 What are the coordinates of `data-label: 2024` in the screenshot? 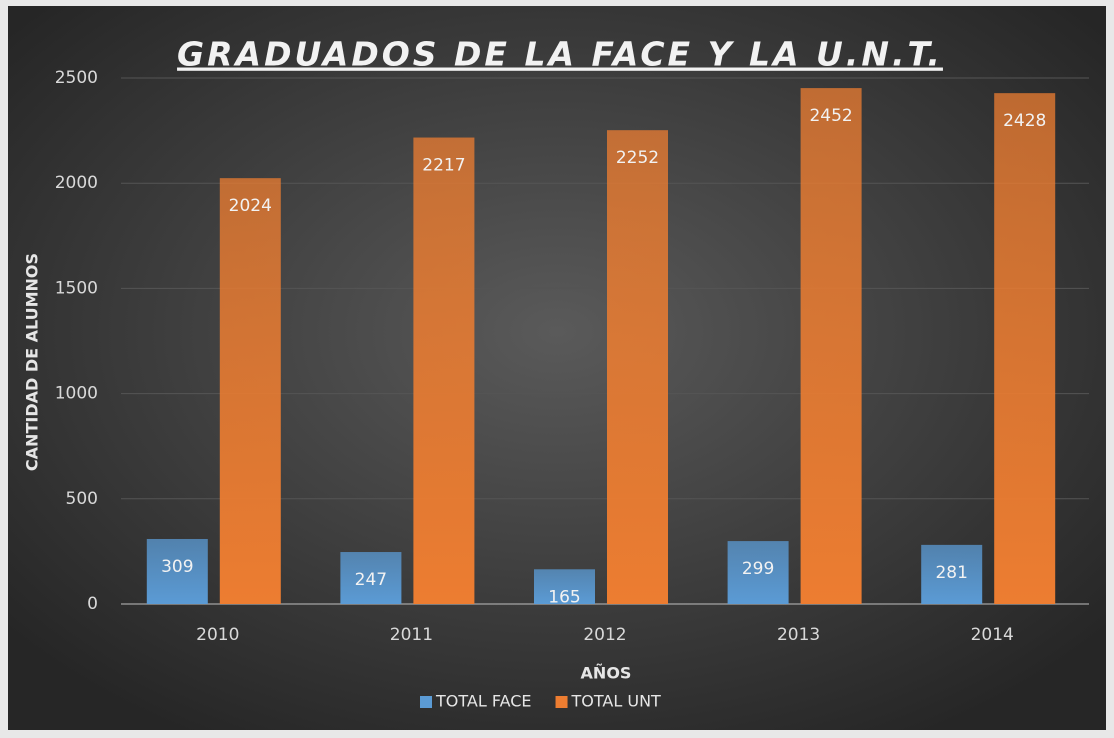 It's located at (250, 206).